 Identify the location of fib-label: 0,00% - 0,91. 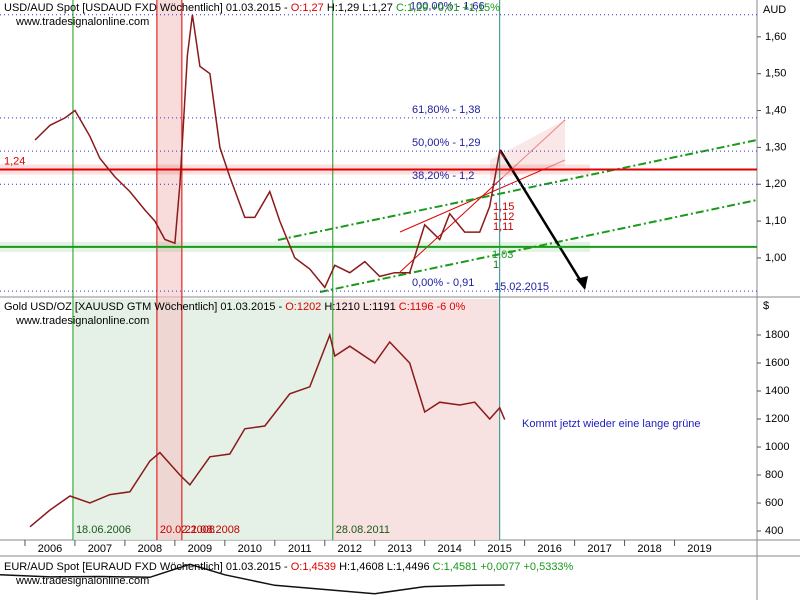
(443, 283).